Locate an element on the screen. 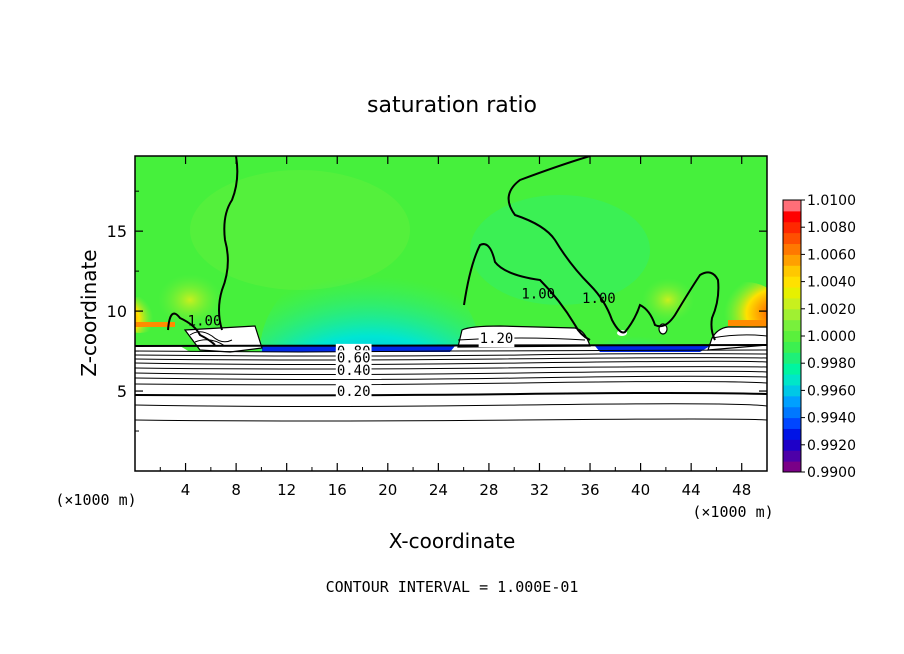  x-tick-label: 40 is located at coordinates (640, 490).